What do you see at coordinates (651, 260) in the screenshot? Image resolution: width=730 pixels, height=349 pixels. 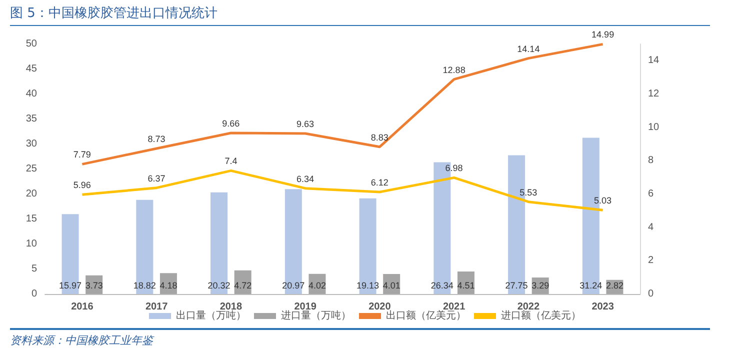 I see `y2-tick-label: 2` at bounding box center [651, 260].